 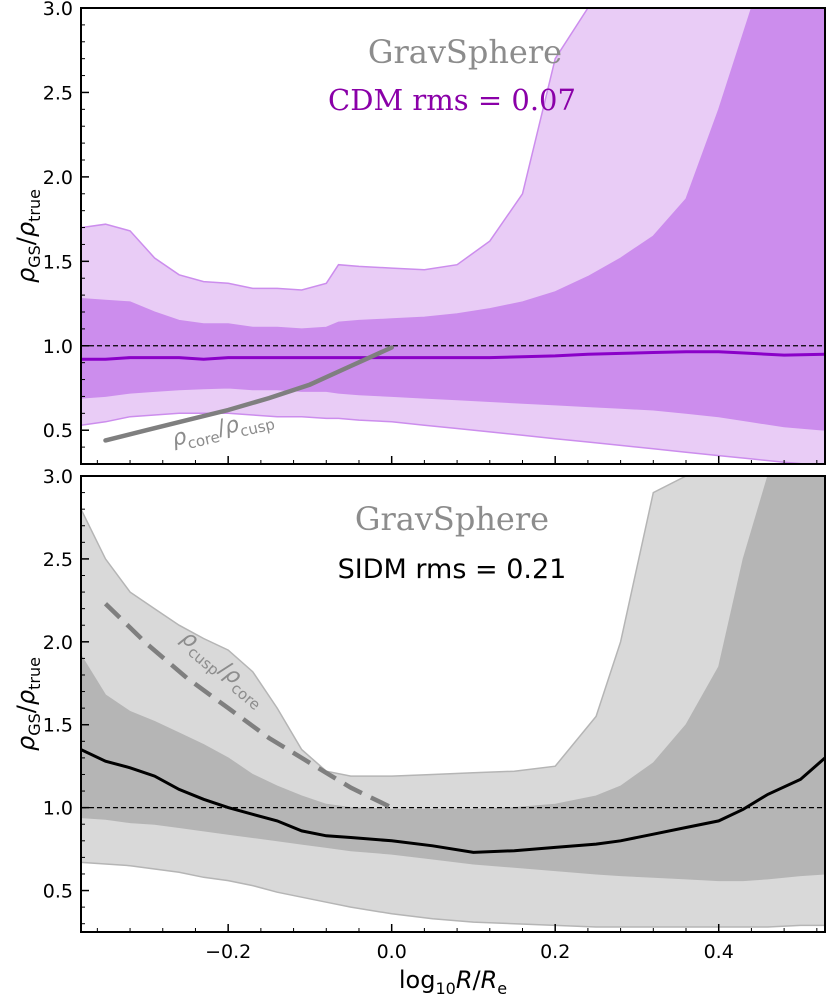 What do you see at coordinates (248, 706) in the screenshot?
I see `bottom-ratio-curve` at bounding box center [248, 706].